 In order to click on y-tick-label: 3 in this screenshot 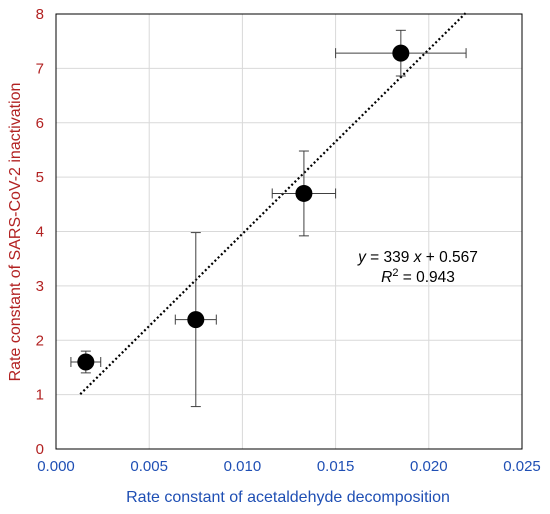, I will do `click(40, 286)`.